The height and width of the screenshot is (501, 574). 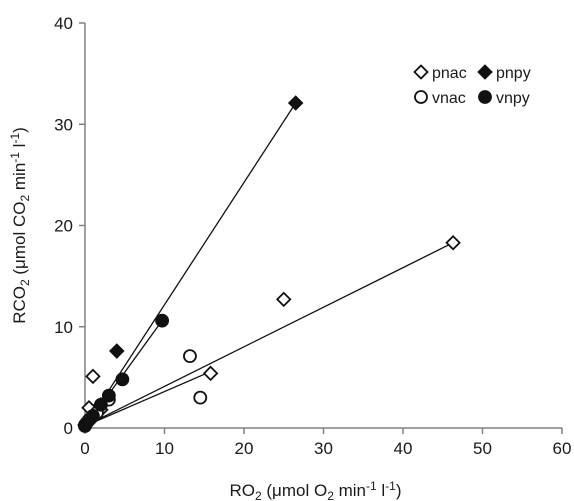 I want to click on y-tick-label: 10, so click(x=63, y=327).